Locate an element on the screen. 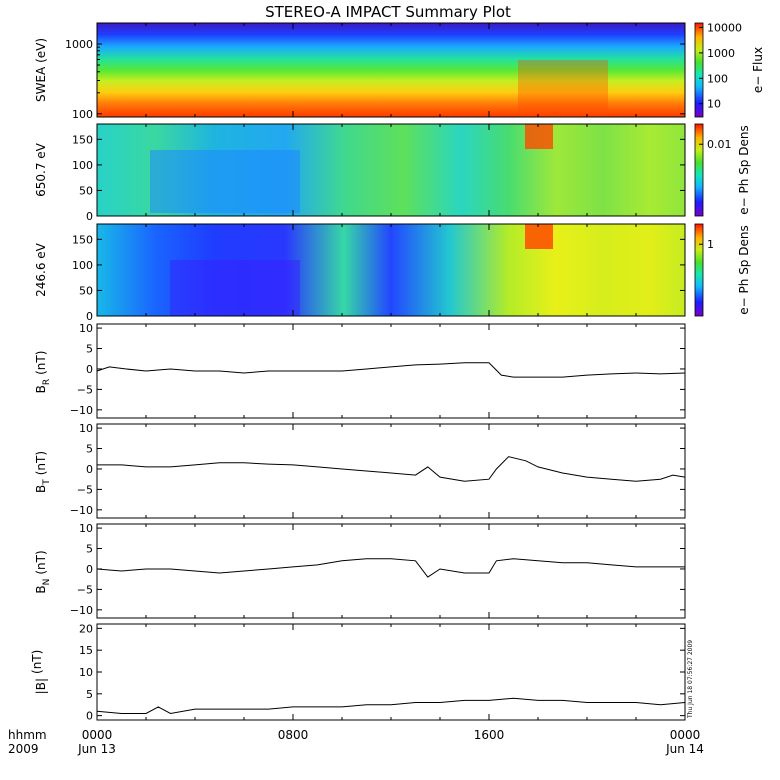 The width and height of the screenshot is (780, 780). pitch-angle-650-panel: 150 100 50 0 650.7 eV 0.01 e− Ph Sp Dens is located at coordinates (392, 173).